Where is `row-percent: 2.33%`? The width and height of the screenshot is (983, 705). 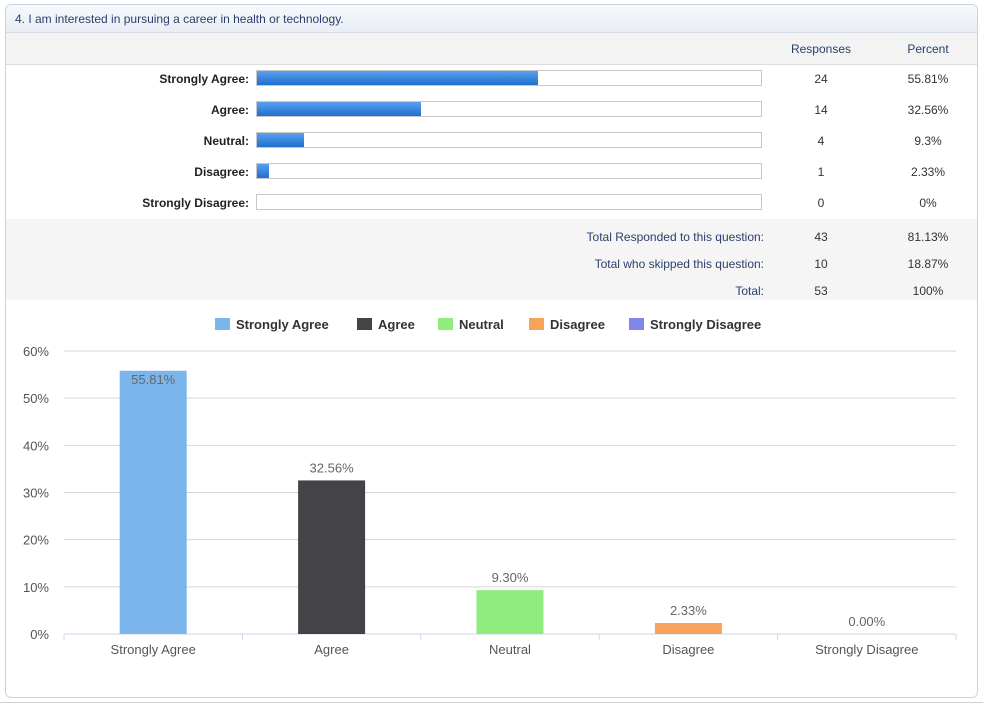 row-percent: 2.33% is located at coordinates (928, 172).